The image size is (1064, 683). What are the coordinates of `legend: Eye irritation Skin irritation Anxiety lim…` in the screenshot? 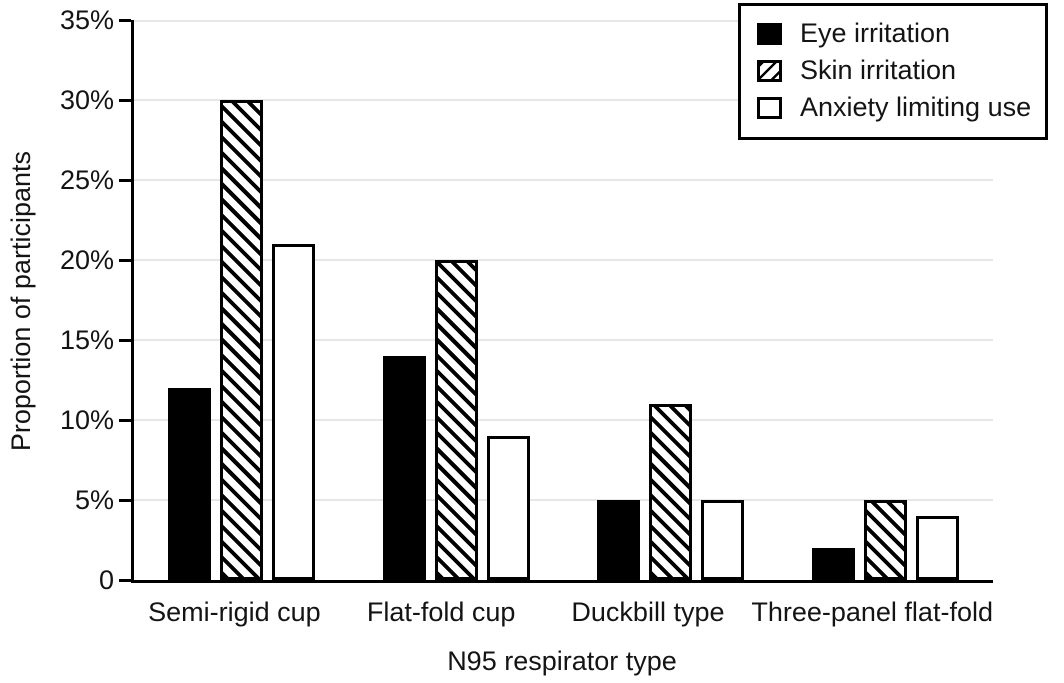 It's located at (893, 71).